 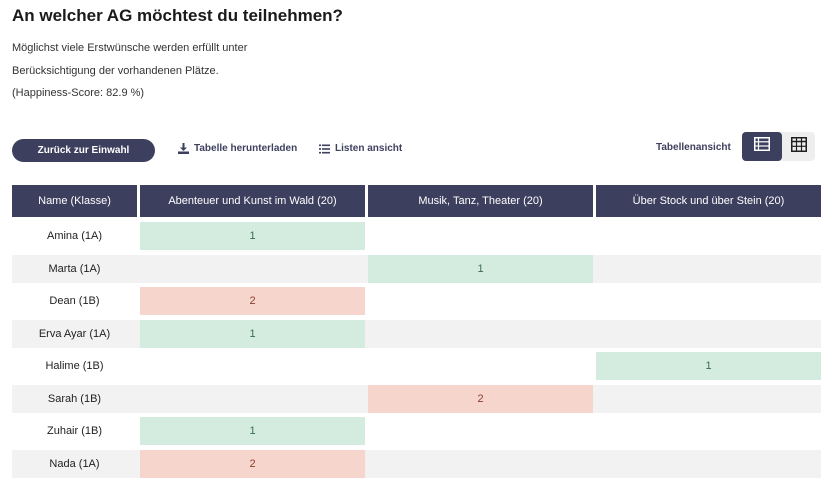 What do you see at coordinates (74, 398) in the screenshot?
I see `student-name: Sarah (1B)` at bounding box center [74, 398].